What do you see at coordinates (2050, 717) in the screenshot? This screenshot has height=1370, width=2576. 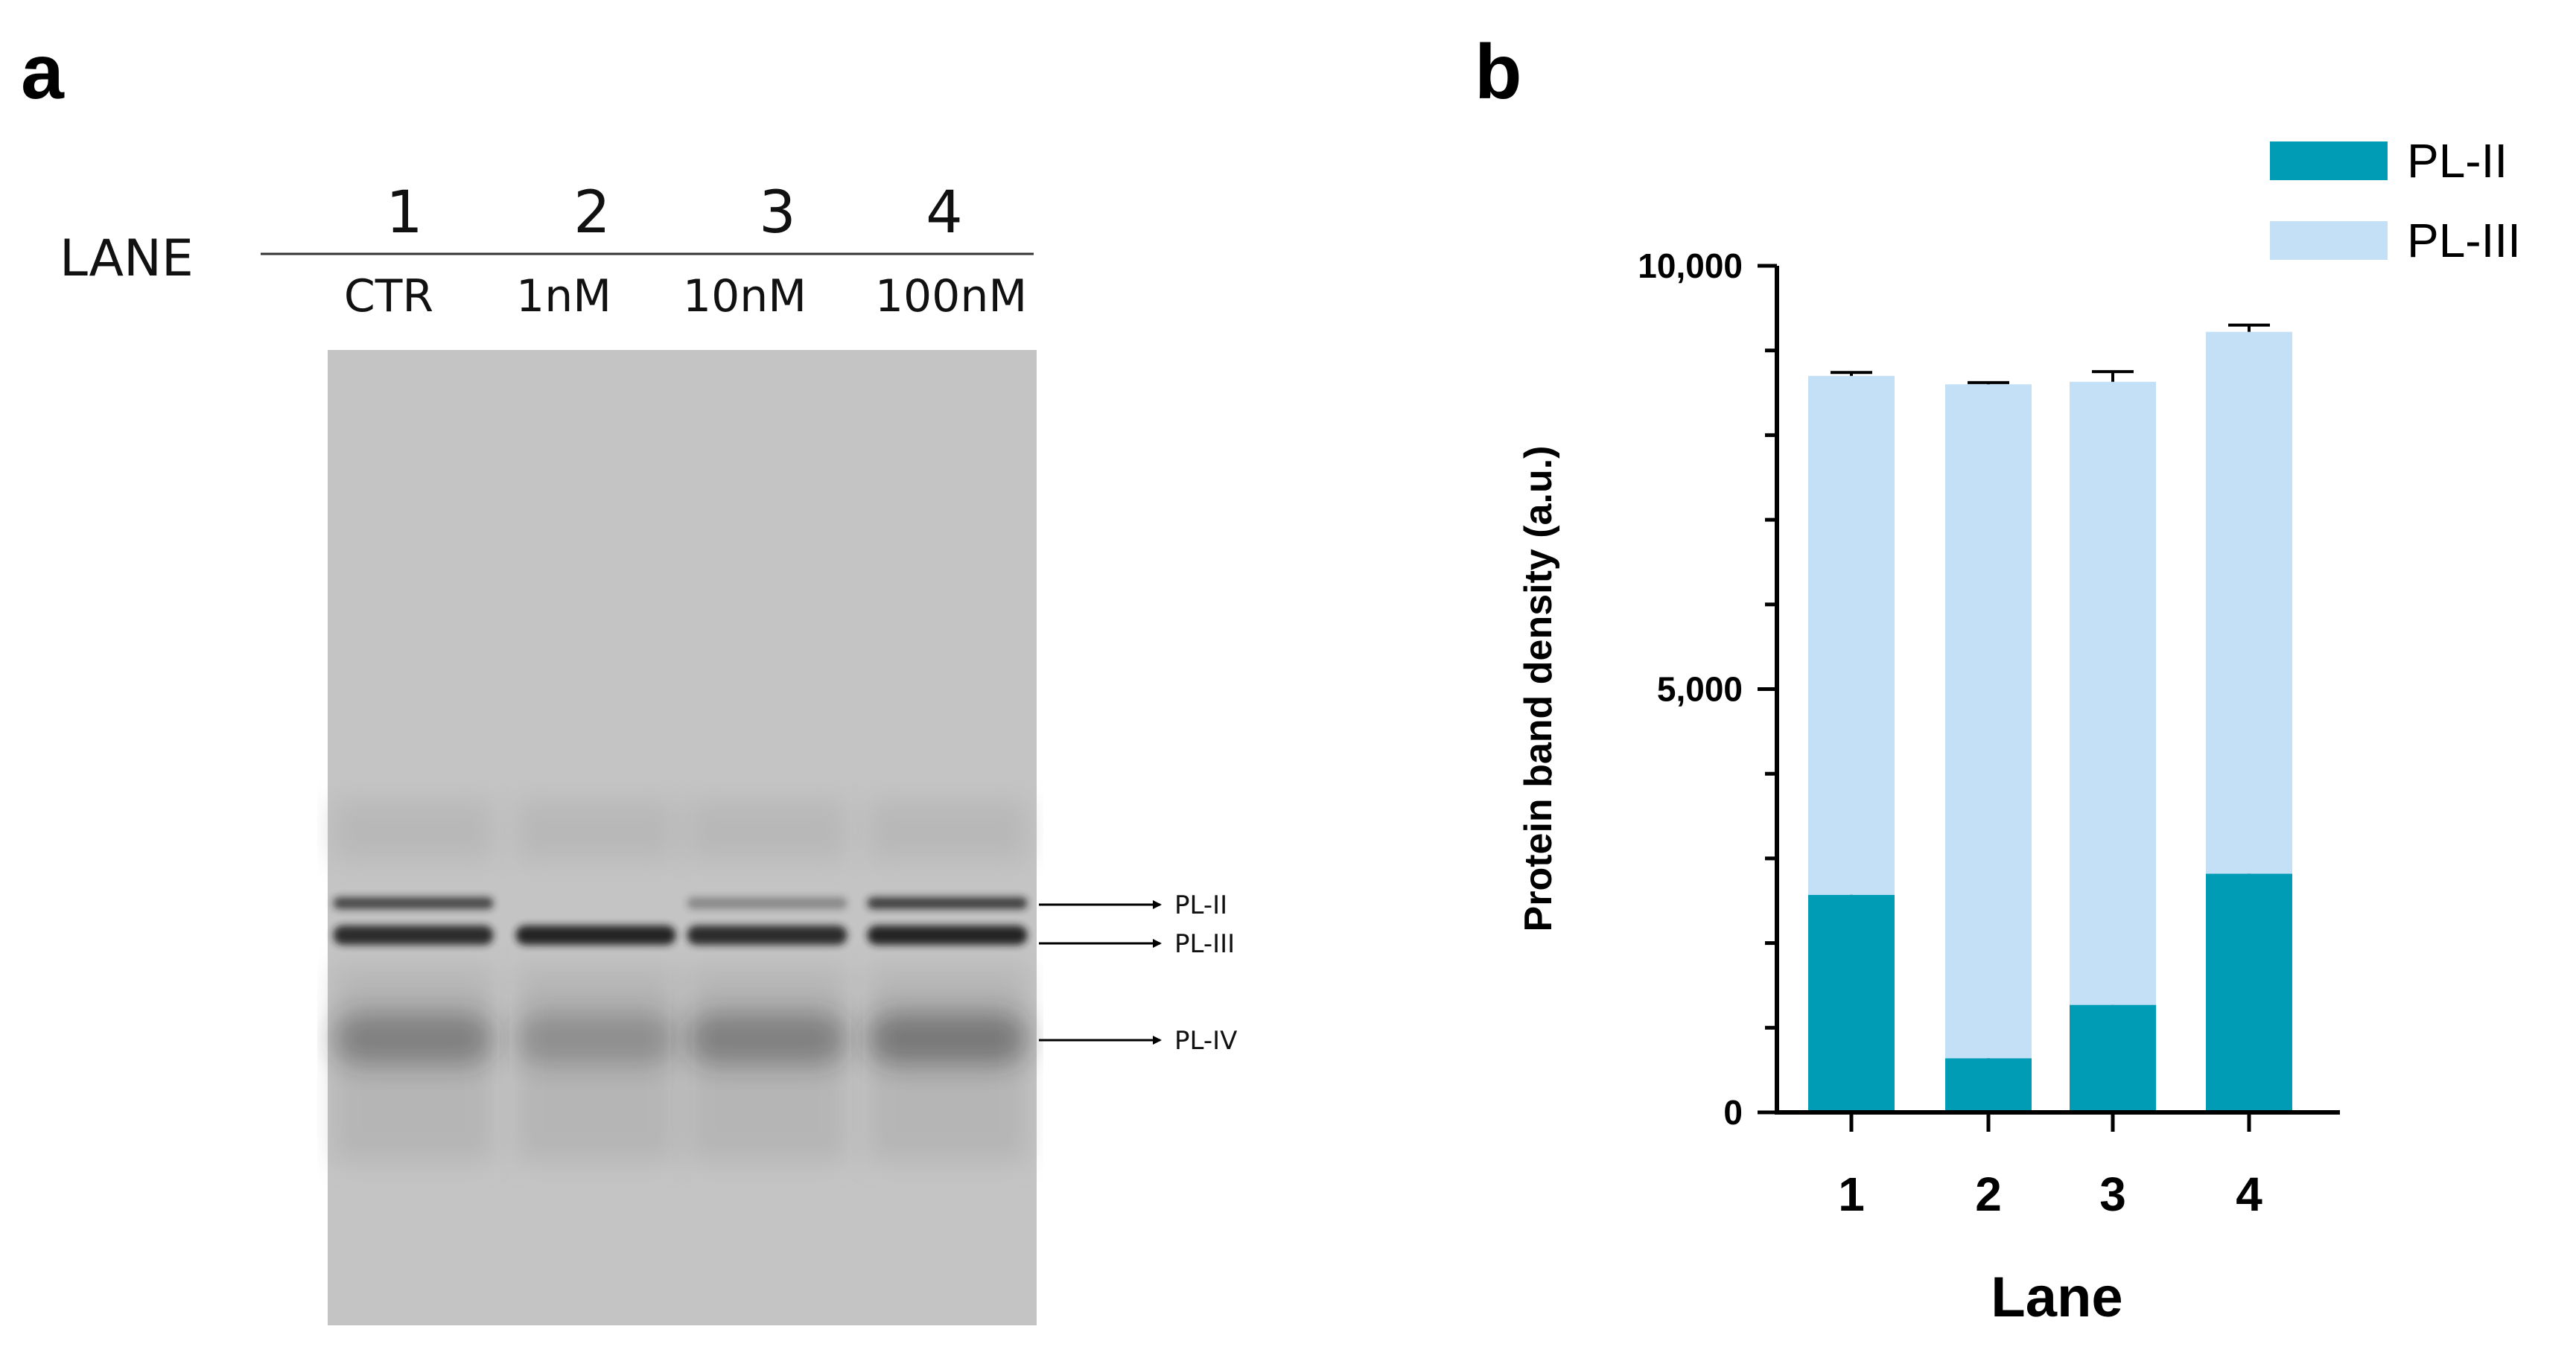 I see `bars-layer` at bounding box center [2050, 717].